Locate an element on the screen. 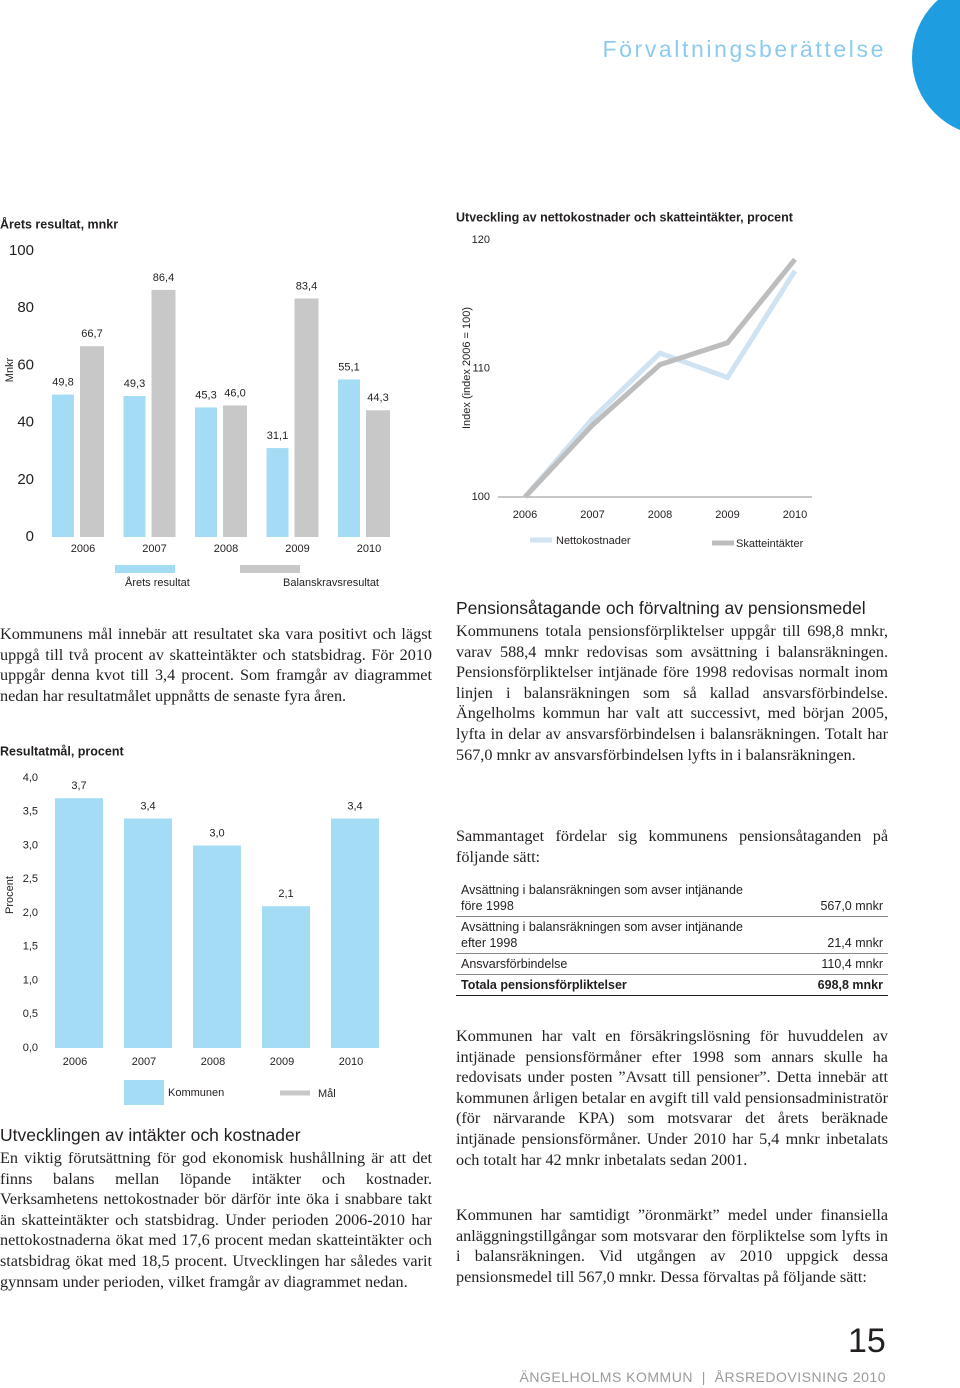 The image size is (960, 1388). legend-label: Mål is located at coordinates (327, 1094).